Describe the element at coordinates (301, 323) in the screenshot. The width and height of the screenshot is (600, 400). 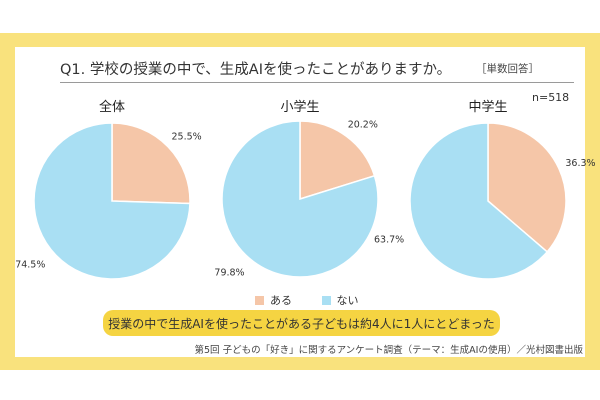
I see `summary-banner: 授業の中で生成AIを使ったことがある子どもは約4人に1人にとどまった` at that location.